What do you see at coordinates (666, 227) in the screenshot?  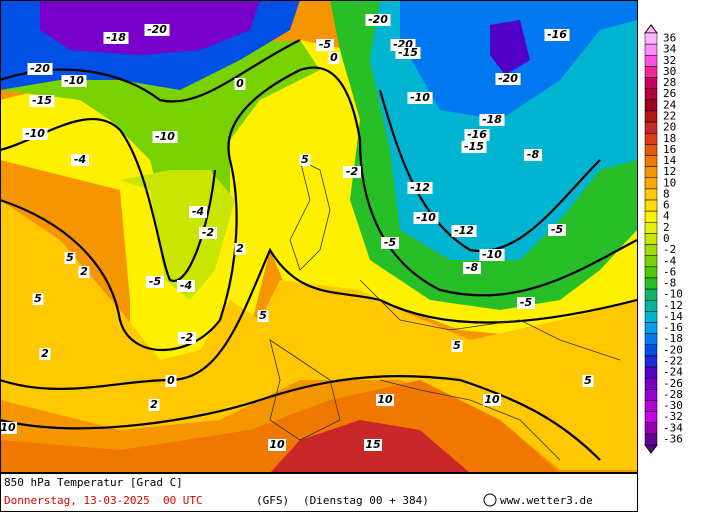 I see `scale-label: 2` at bounding box center [666, 227].